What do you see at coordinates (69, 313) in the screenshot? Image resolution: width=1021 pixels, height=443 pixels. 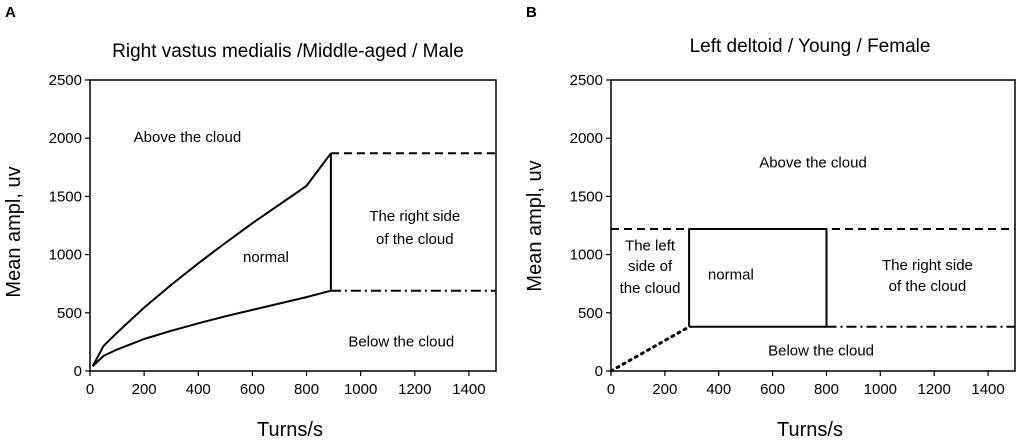 I see `panel-0-y-tick-label: 500` at bounding box center [69, 313].